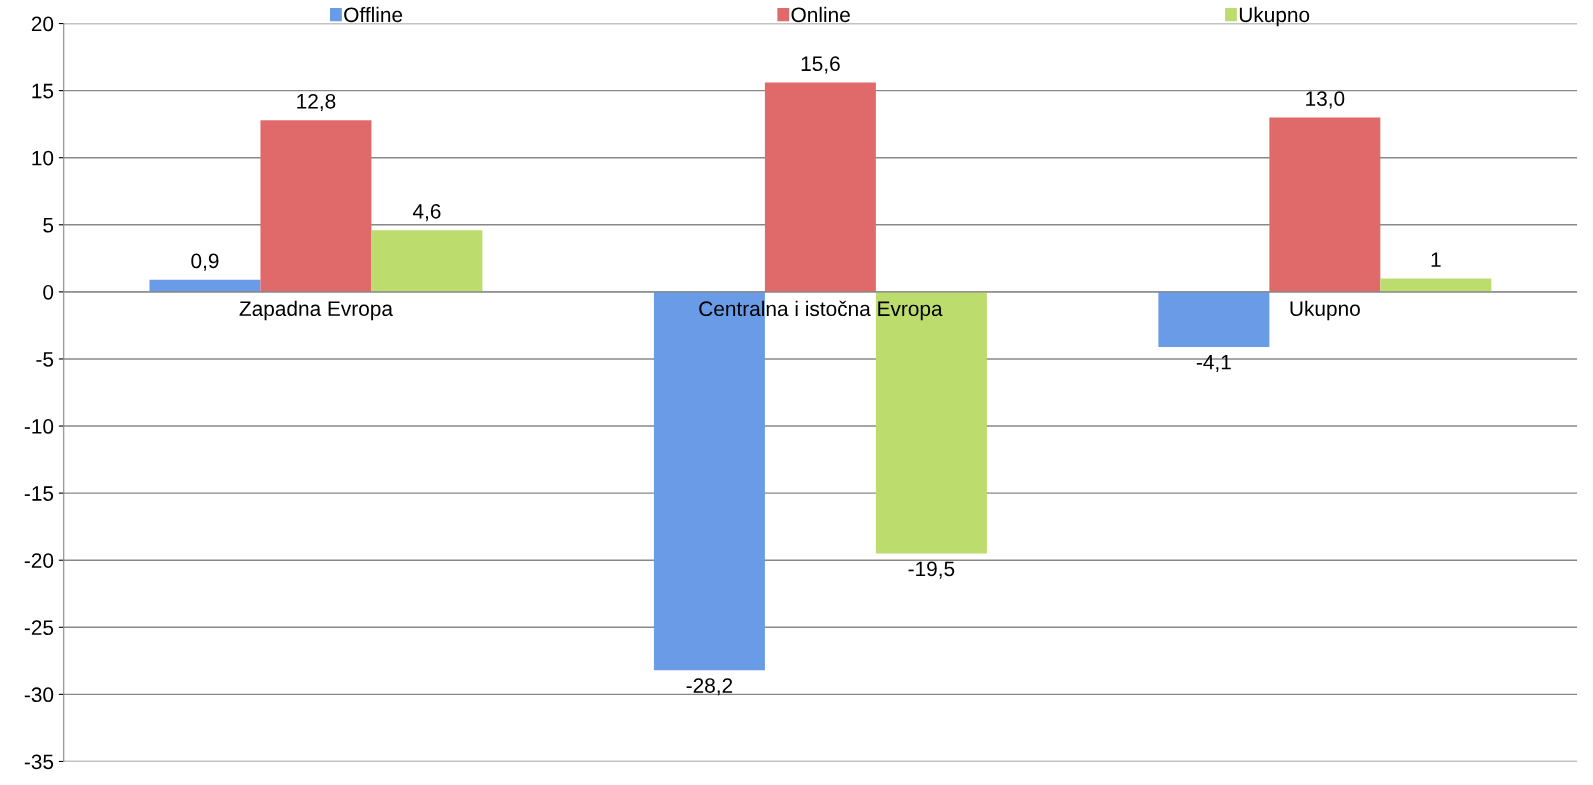 This screenshot has width=1593, height=785. Describe the element at coordinates (709, 687) in the screenshot. I see `data-label: -28,2` at that location.